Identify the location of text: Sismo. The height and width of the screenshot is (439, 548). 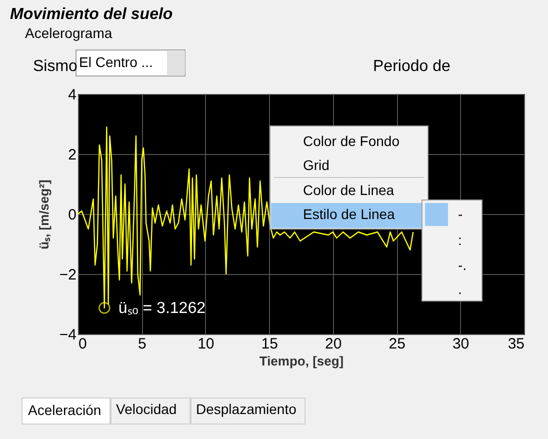
(55, 66).